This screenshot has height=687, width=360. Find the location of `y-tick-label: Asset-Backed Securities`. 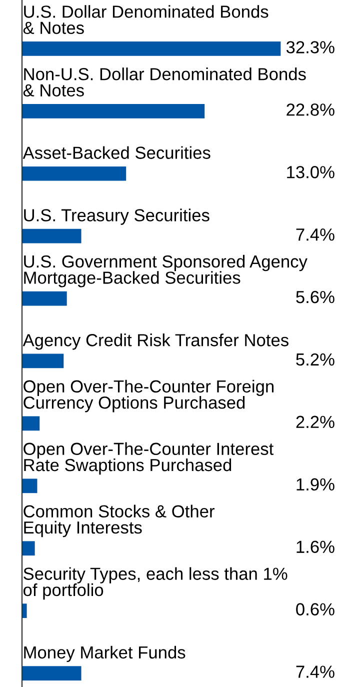

y-tick-label: Asset-Backed Securities is located at coordinates (116, 152).